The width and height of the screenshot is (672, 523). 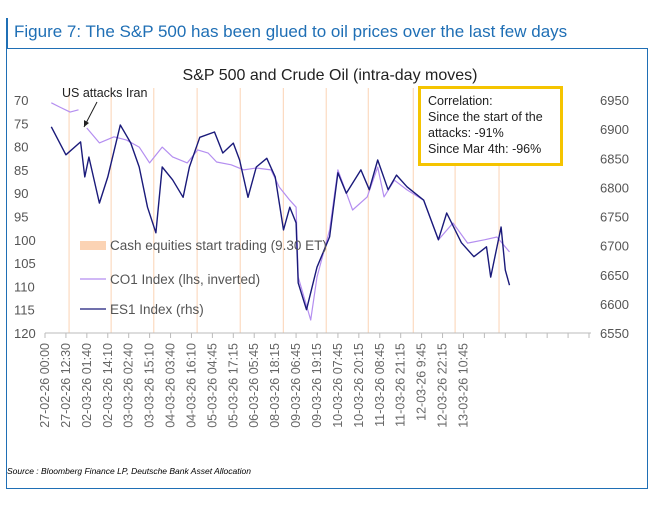 What do you see at coordinates (330, 75) in the screenshot?
I see `chart-title: S&P 500 and Crude Oil (intra-day moves)` at bounding box center [330, 75].